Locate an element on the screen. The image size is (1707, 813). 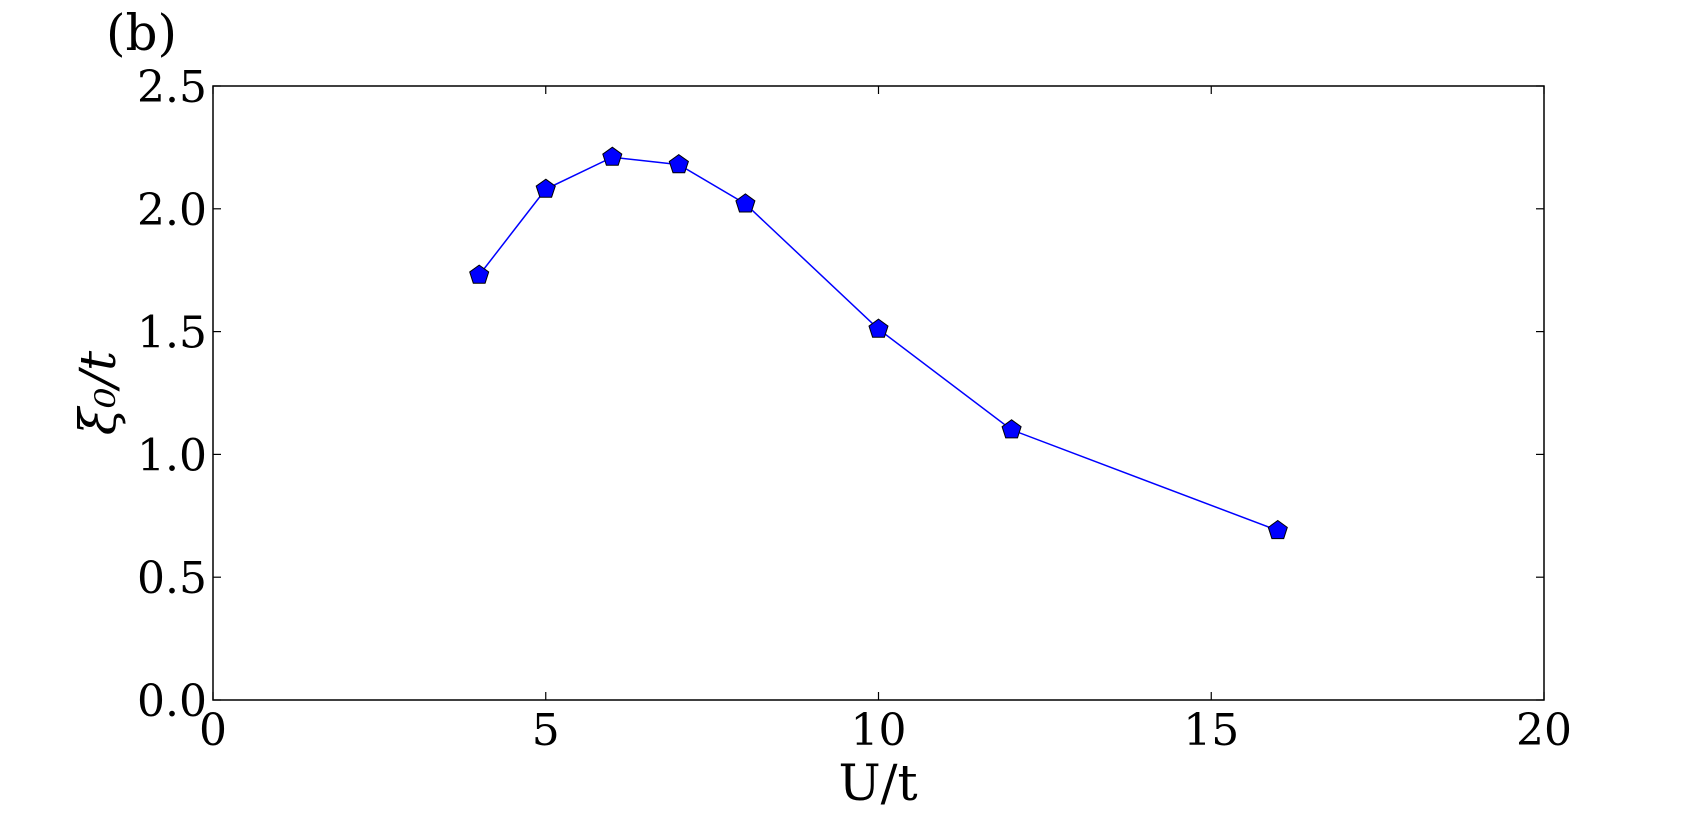
y-tick-label: 0.0 is located at coordinates (172, 701).